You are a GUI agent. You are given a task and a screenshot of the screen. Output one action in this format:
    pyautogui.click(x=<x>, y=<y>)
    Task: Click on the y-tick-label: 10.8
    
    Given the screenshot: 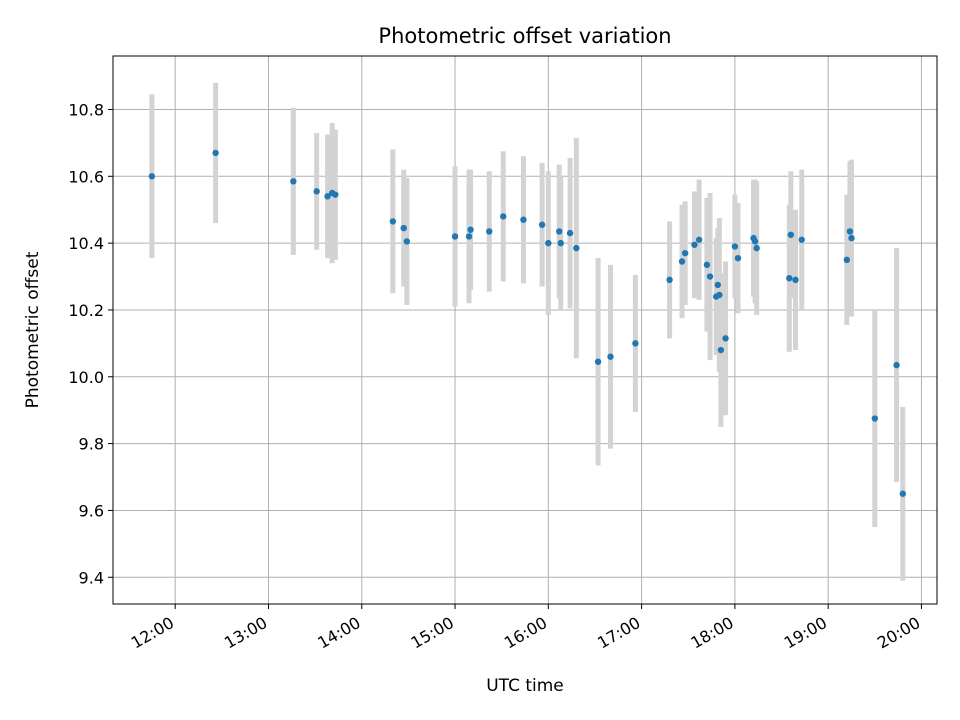 What is the action you would take?
    pyautogui.click(x=86, y=109)
    